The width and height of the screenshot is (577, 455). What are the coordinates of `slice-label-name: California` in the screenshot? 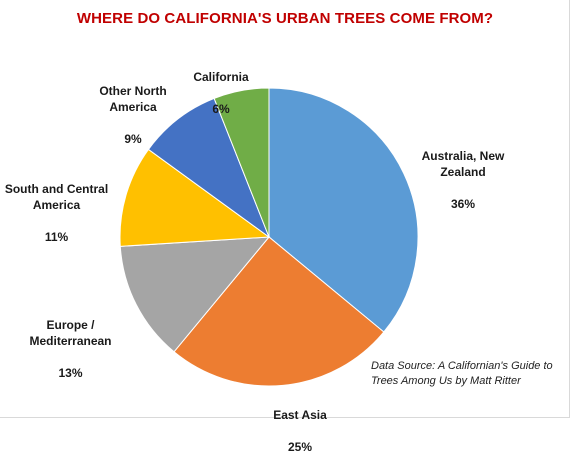 It's located at (221, 77).